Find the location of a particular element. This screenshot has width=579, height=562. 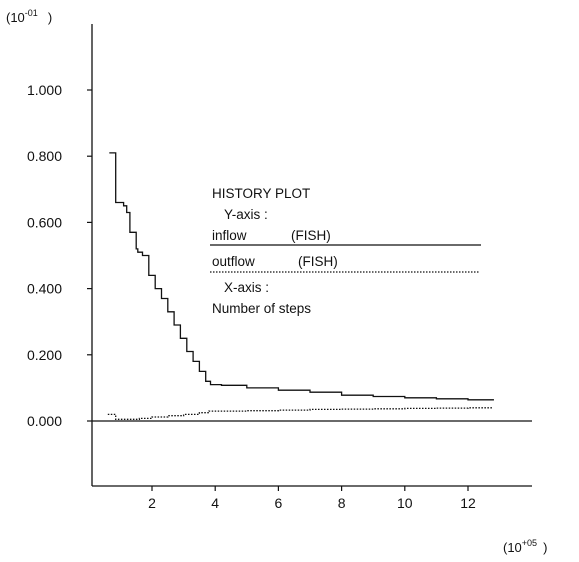

y-tick-label: 0.400 is located at coordinates (44, 289).